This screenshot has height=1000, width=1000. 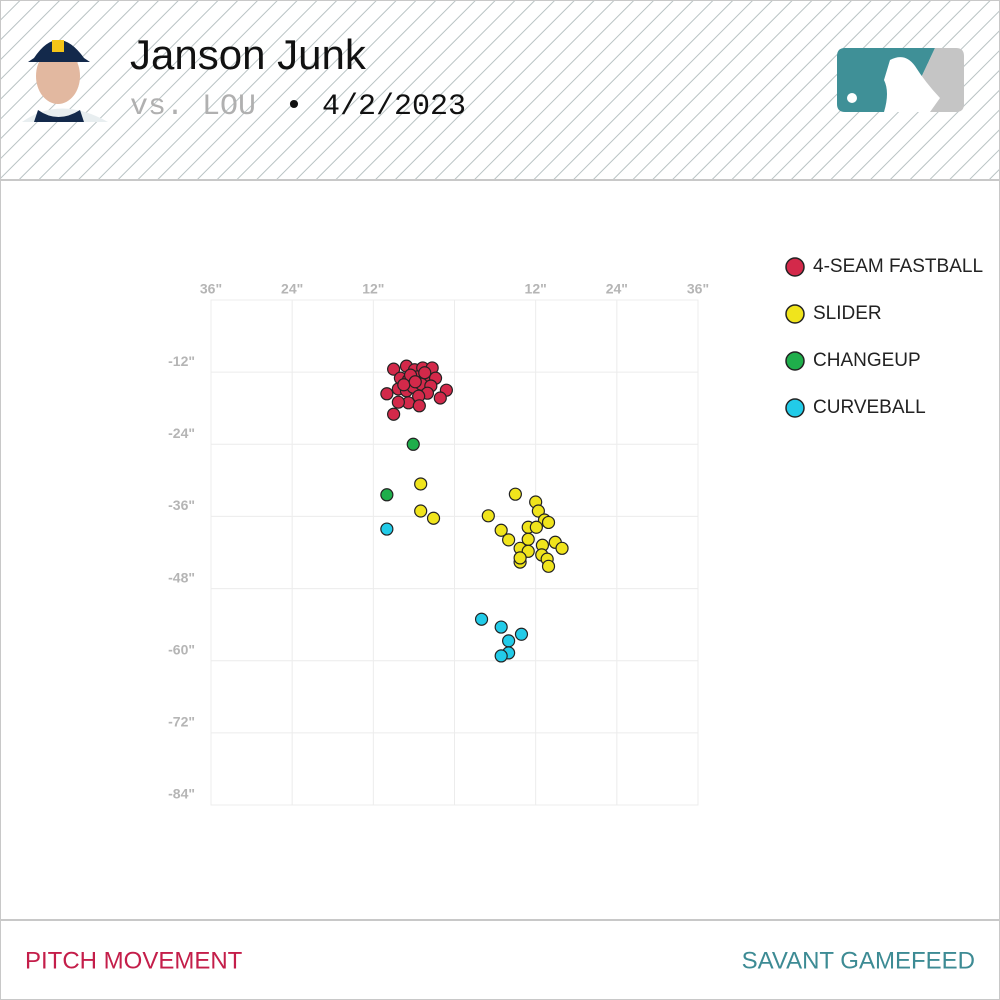 I want to click on y-tick-label: -36", so click(x=181, y=505).